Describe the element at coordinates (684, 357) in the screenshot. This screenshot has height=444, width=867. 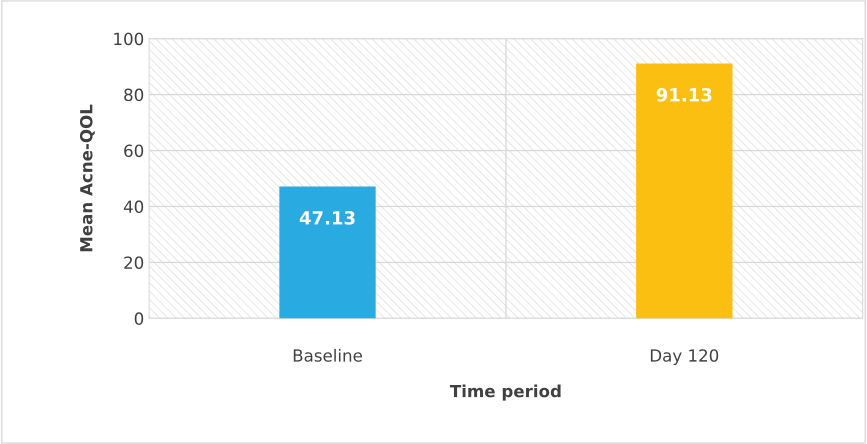
I see `x-tick-label: Day 120` at that location.